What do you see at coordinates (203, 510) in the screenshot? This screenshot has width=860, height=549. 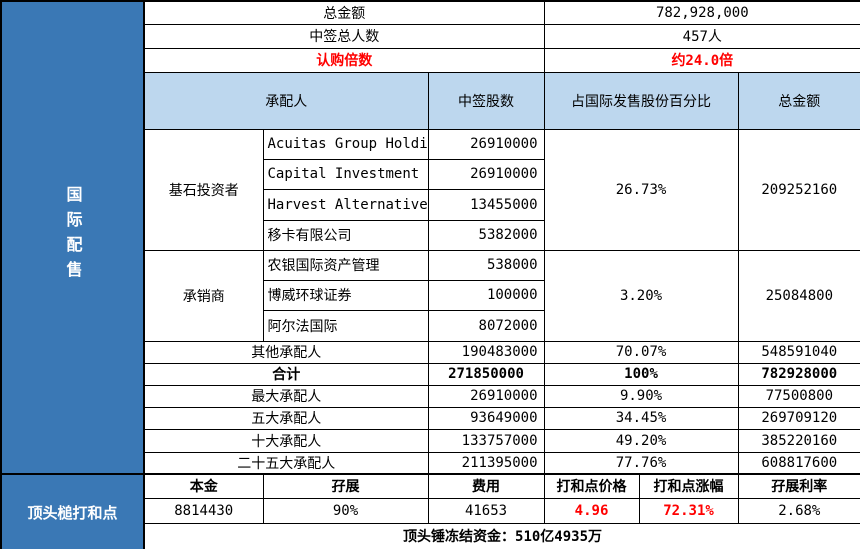 I see `breakeven-value-principal: 8814430` at bounding box center [203, 510].